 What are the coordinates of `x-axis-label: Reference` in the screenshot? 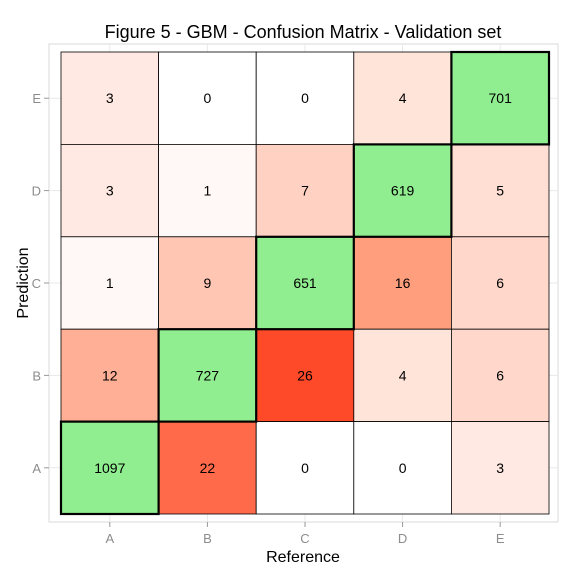 It's located at (303, 557).